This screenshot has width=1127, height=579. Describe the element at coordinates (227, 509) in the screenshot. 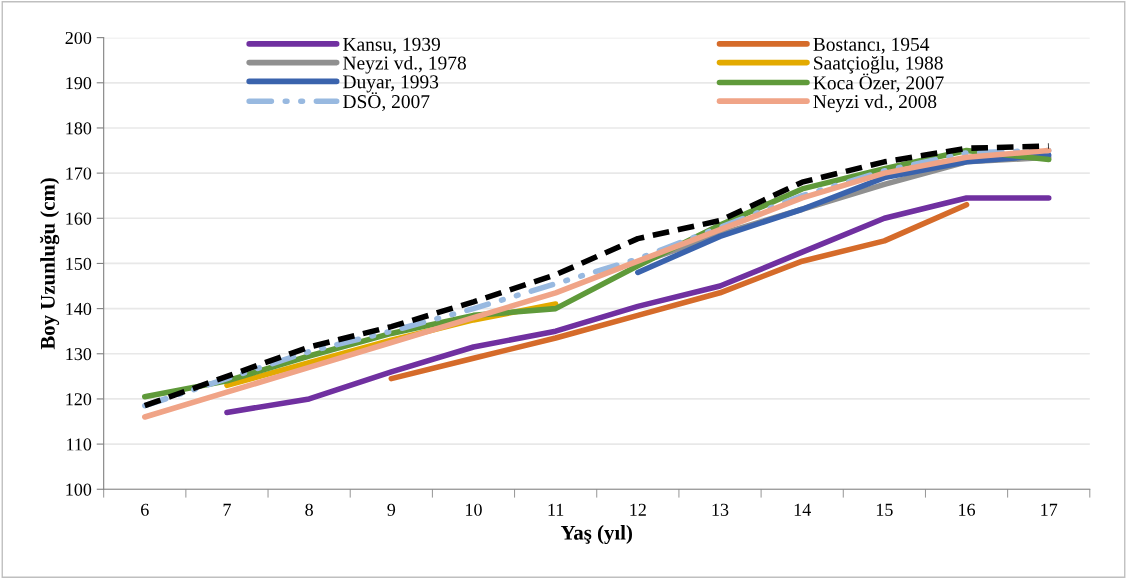

I see `x-tick-label: 7` at that location.